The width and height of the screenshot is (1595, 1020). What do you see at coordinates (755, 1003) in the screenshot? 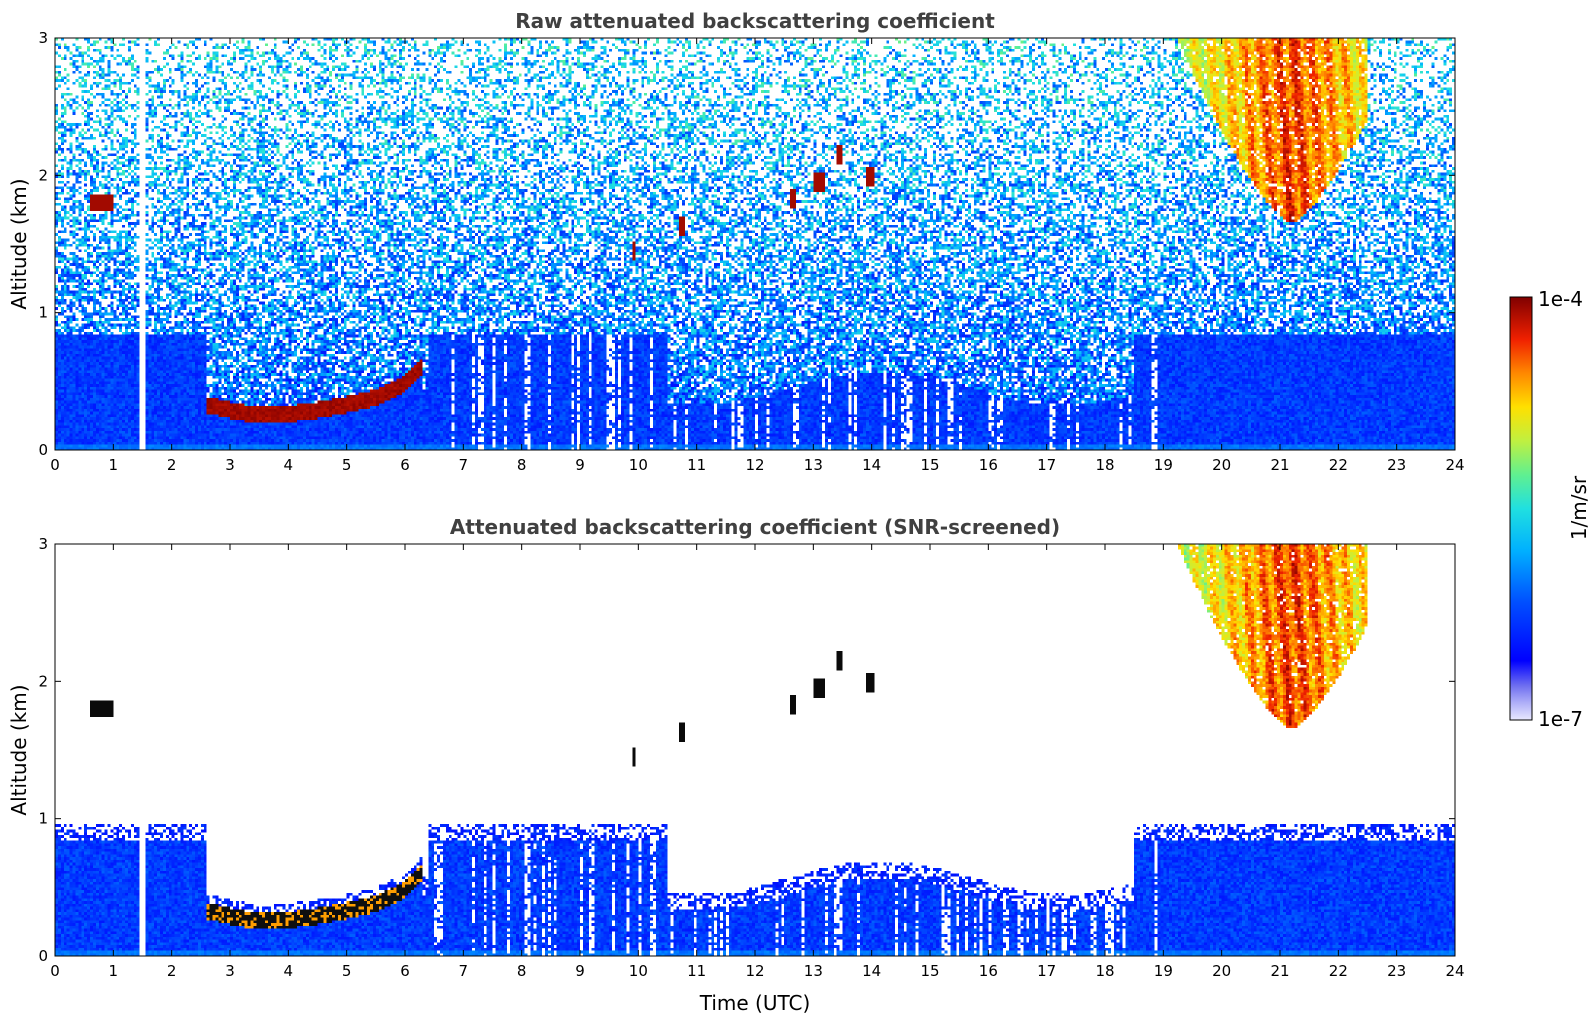
I see `x-axis-label: Time (UTC)` at bounding box center [755, 1003].